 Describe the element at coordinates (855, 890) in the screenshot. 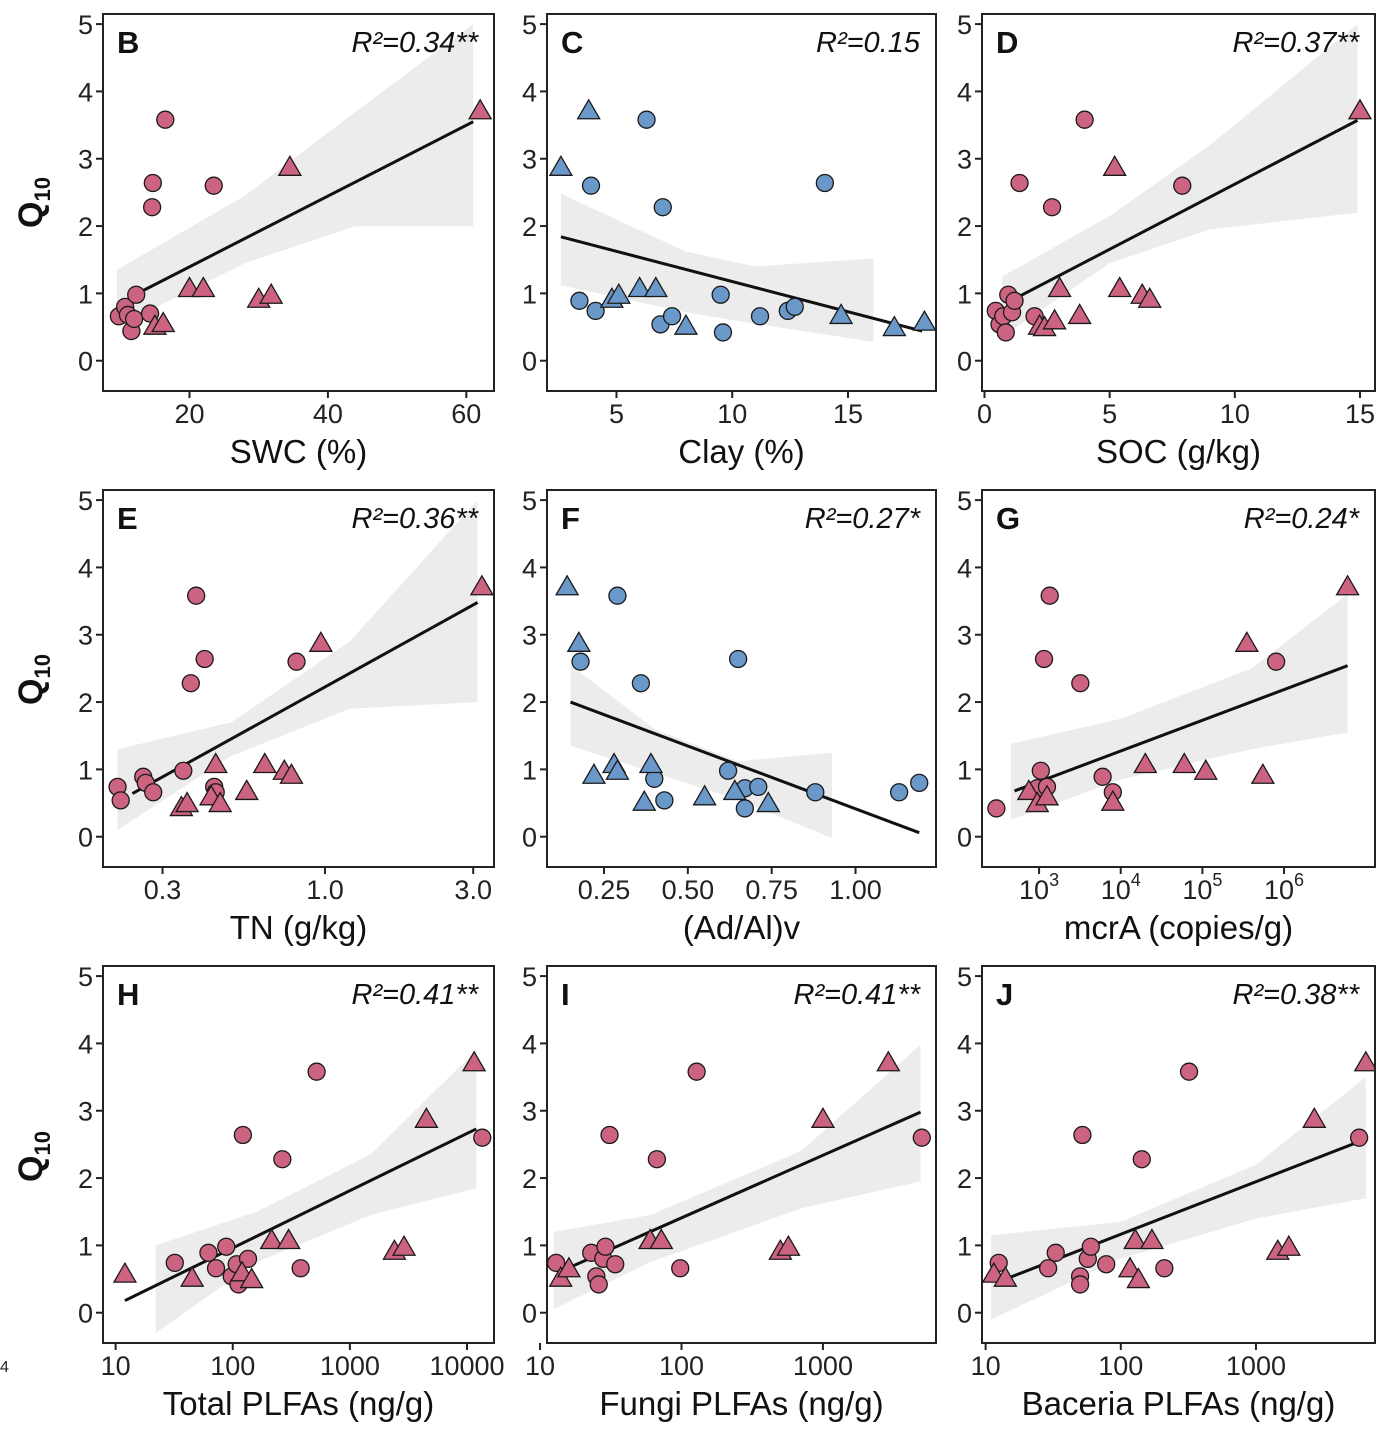

I see `x-tick-label: 1.00` at that location.